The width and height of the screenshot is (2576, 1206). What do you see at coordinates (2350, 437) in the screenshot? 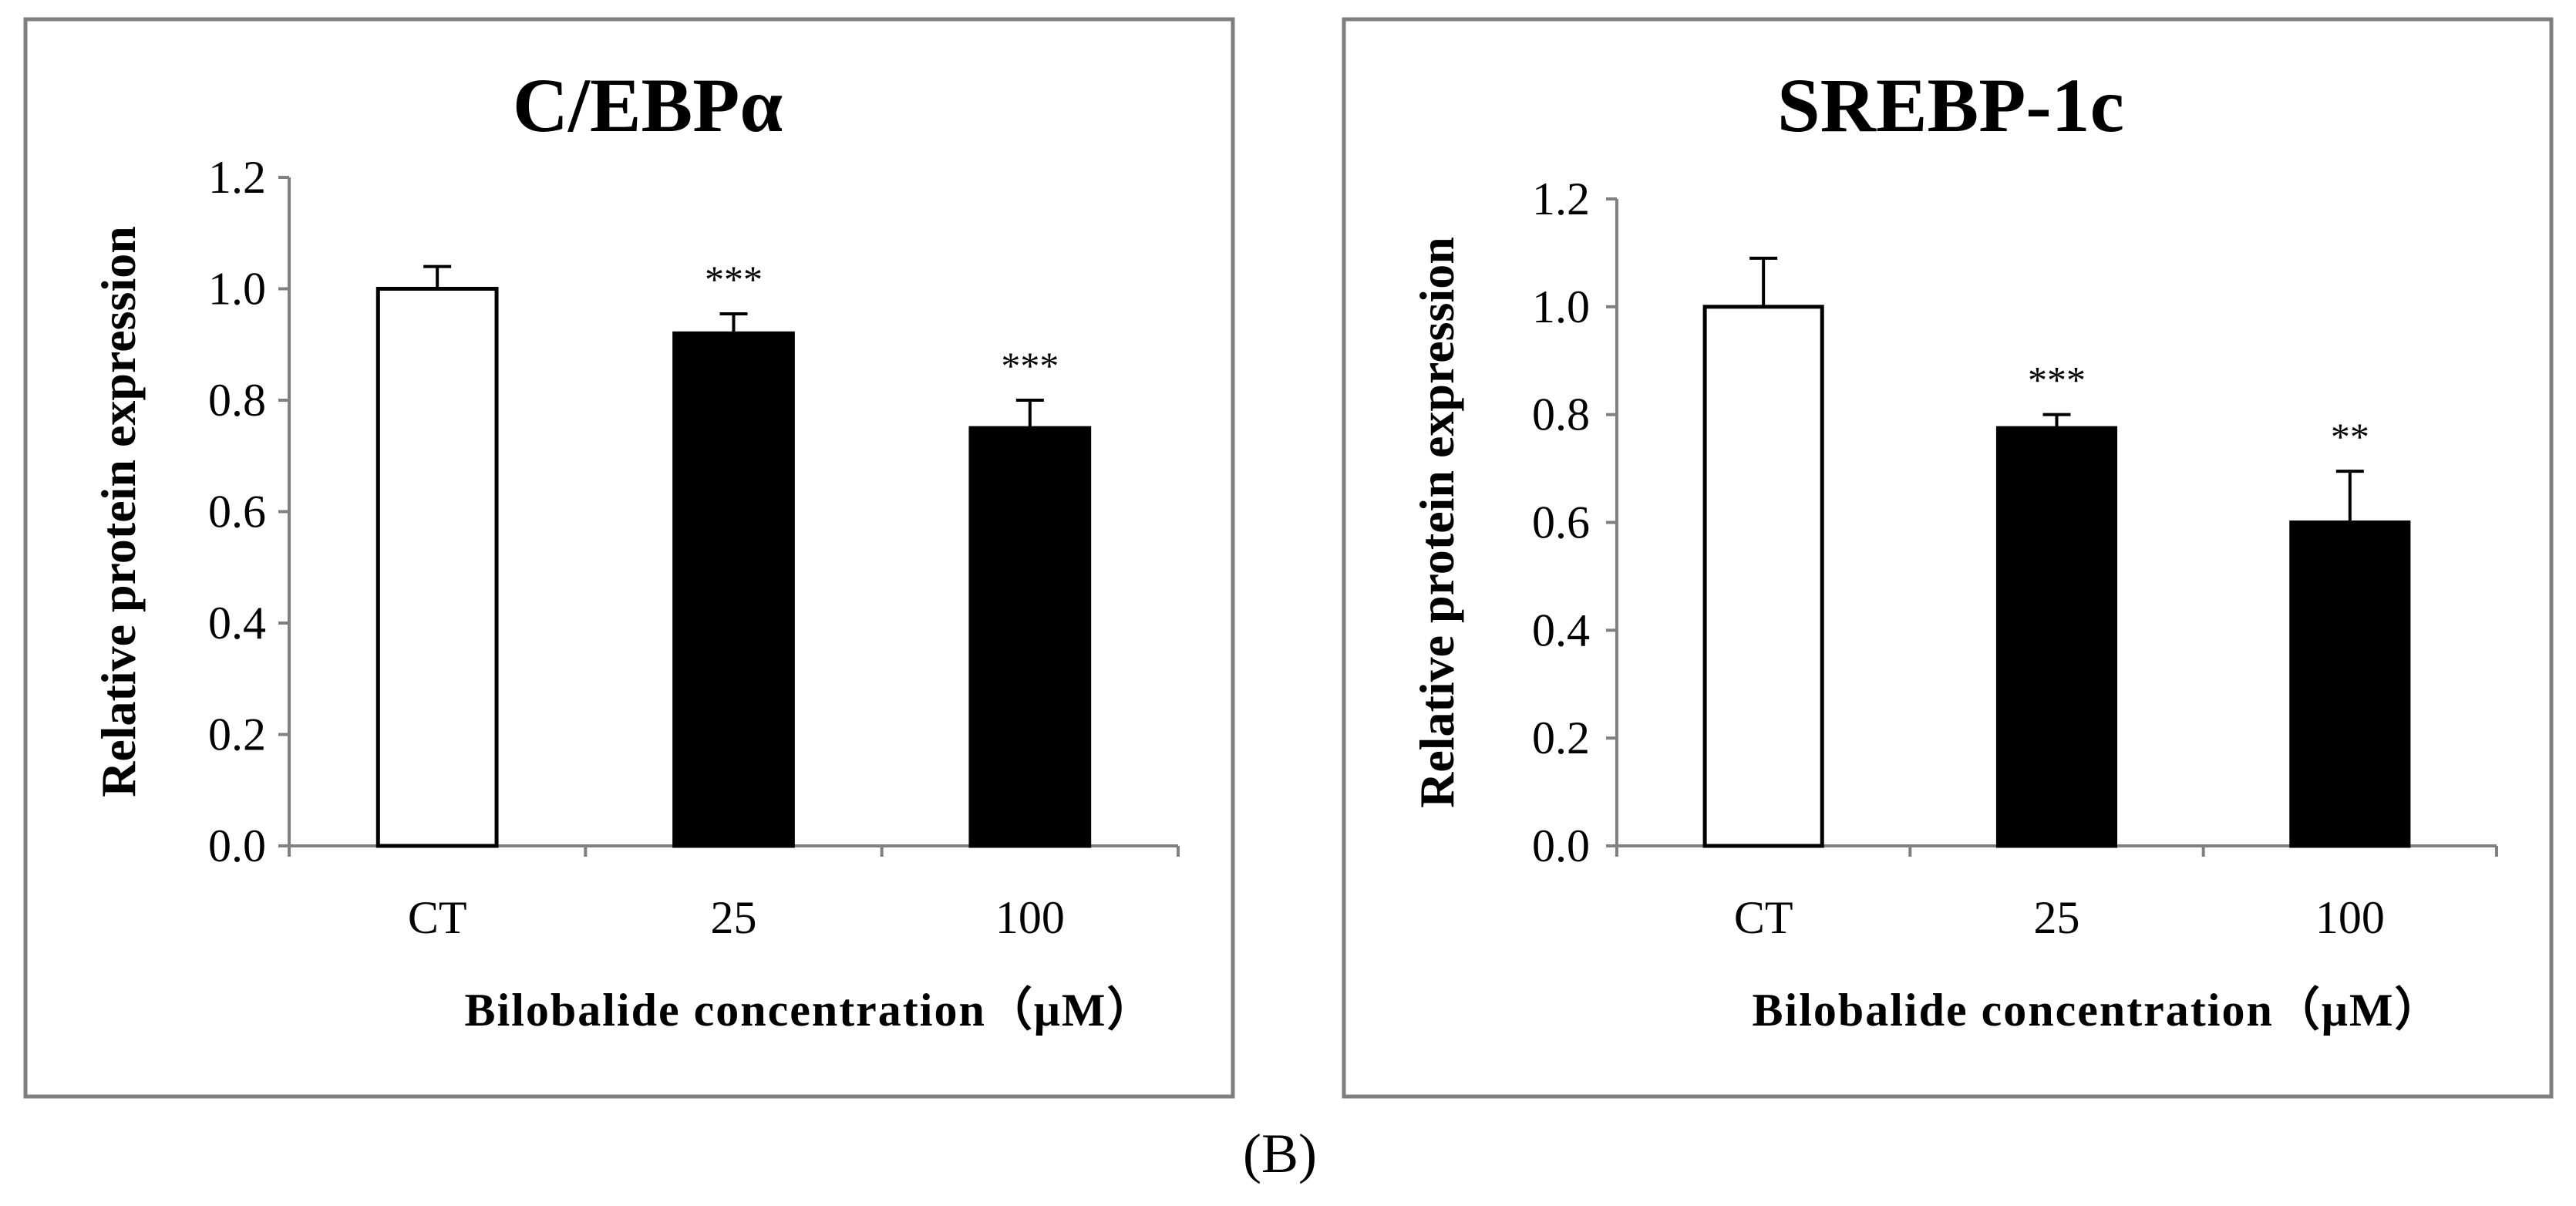
I see `significance-marker: **` at bounding box center [2350, 437].